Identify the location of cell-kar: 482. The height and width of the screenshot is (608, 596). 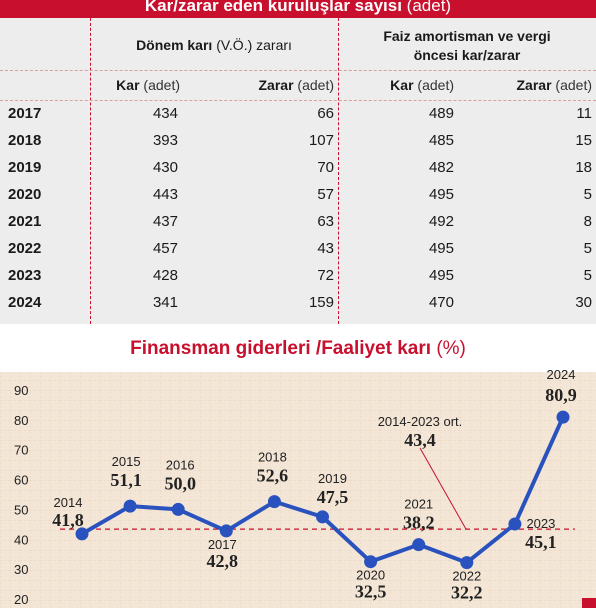
(441, 167).